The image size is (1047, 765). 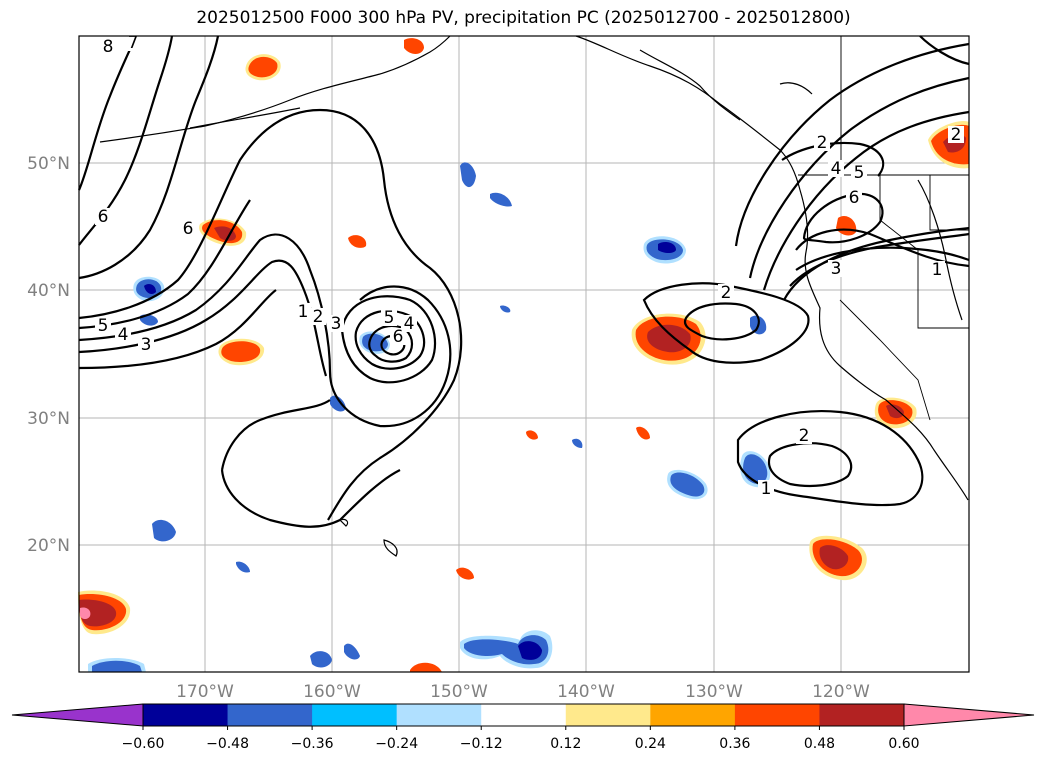 What do you see at coordinates (841, 692) in the screenshot?
I see `lon-label-120w: 120°W` at bounding box center [841, 692].